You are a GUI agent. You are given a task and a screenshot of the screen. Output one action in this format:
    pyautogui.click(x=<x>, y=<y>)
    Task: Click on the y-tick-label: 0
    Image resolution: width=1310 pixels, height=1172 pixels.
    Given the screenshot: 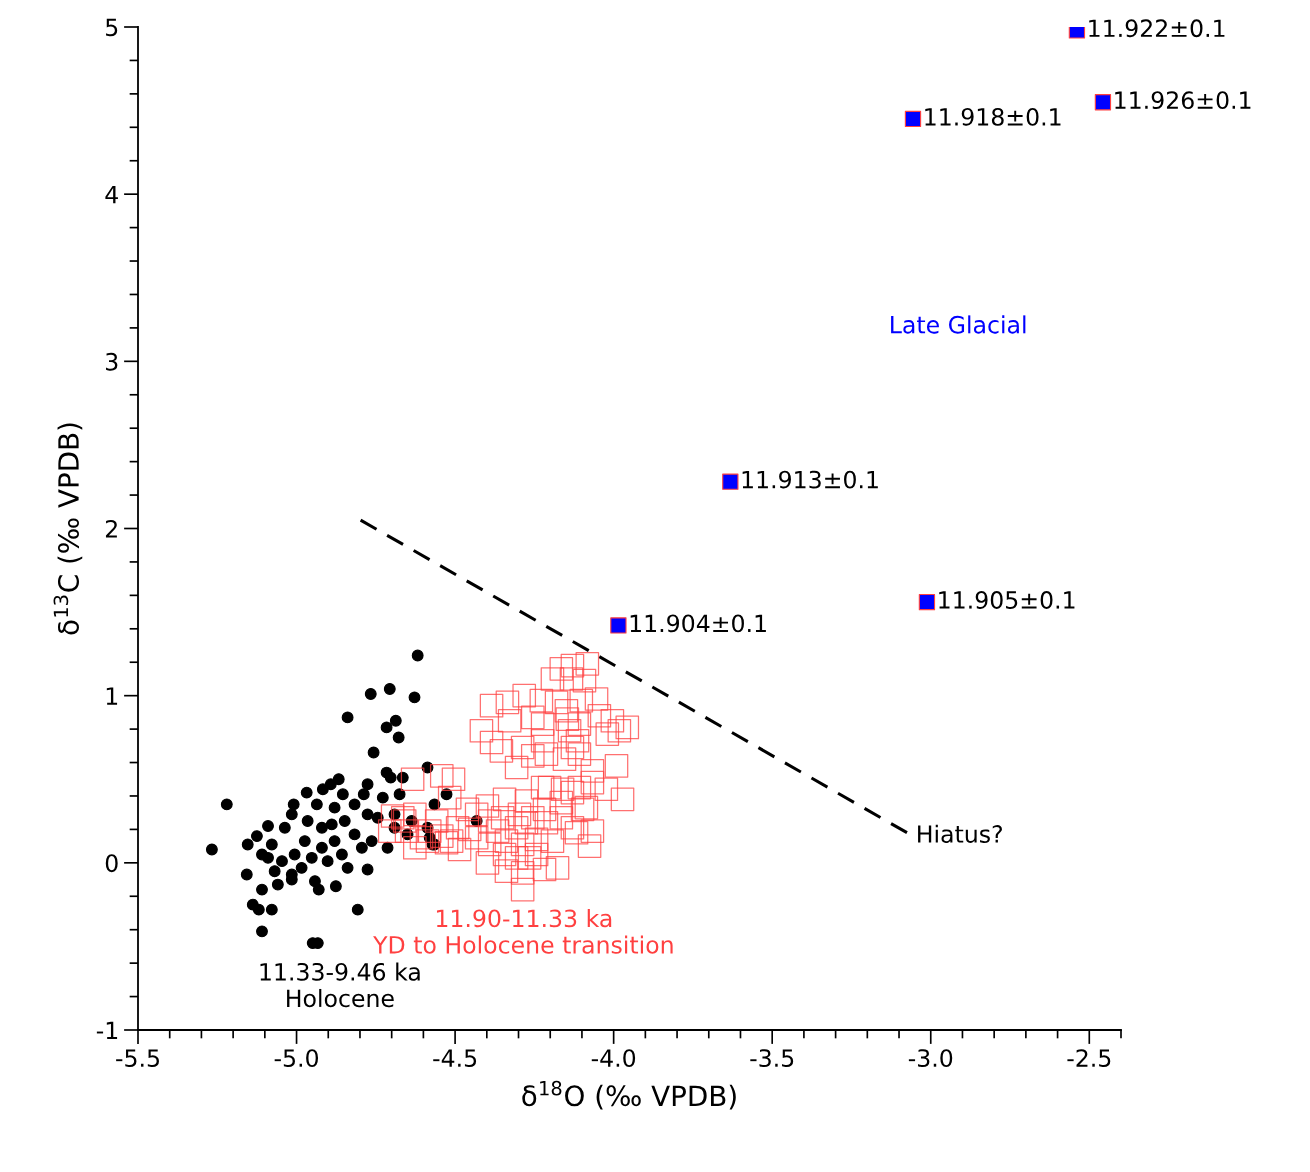 What is the action you would take?
    pyautogui.click(x=111, y=863)
    